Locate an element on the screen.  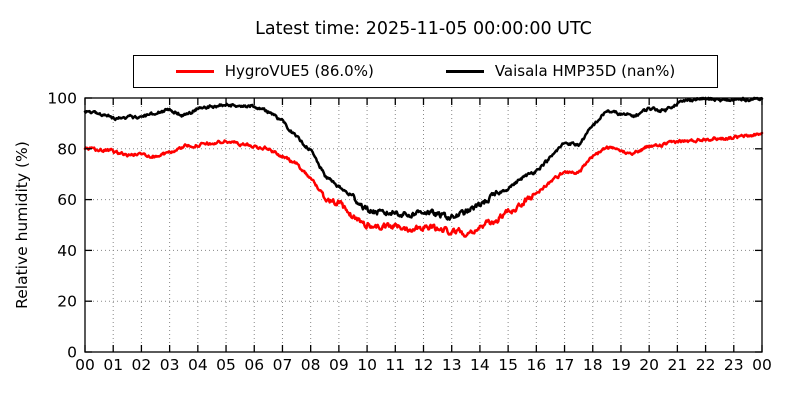
x-tick-label-5: 05 is located at coordinates (226, 365).